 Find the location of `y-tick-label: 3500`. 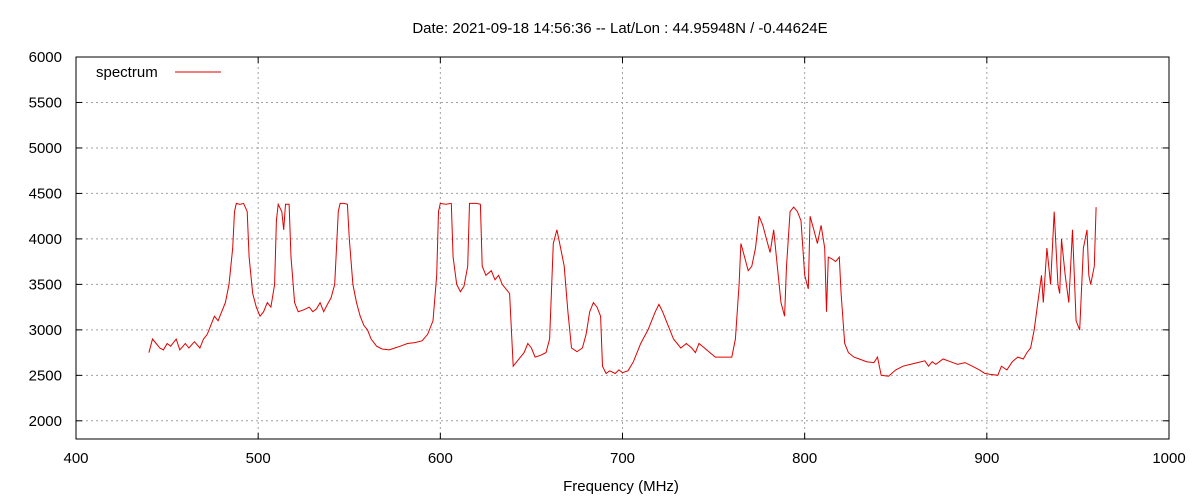

y-tick-label: 3500 is located at coordinates (45, 284).